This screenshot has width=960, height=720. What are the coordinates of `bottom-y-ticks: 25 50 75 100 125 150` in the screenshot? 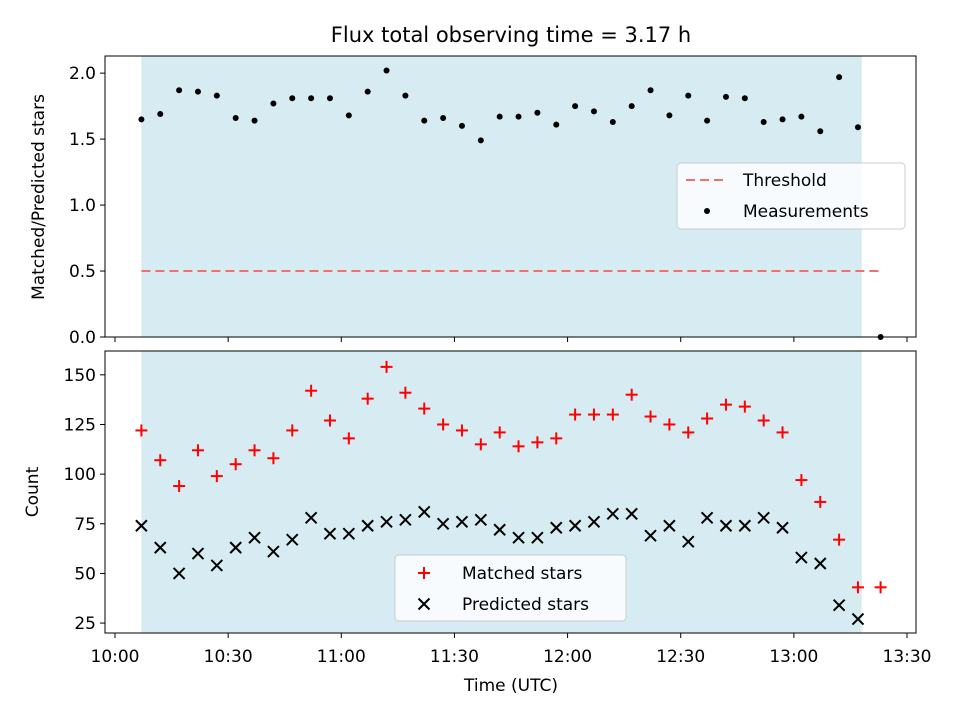 It's located at (84, 500).